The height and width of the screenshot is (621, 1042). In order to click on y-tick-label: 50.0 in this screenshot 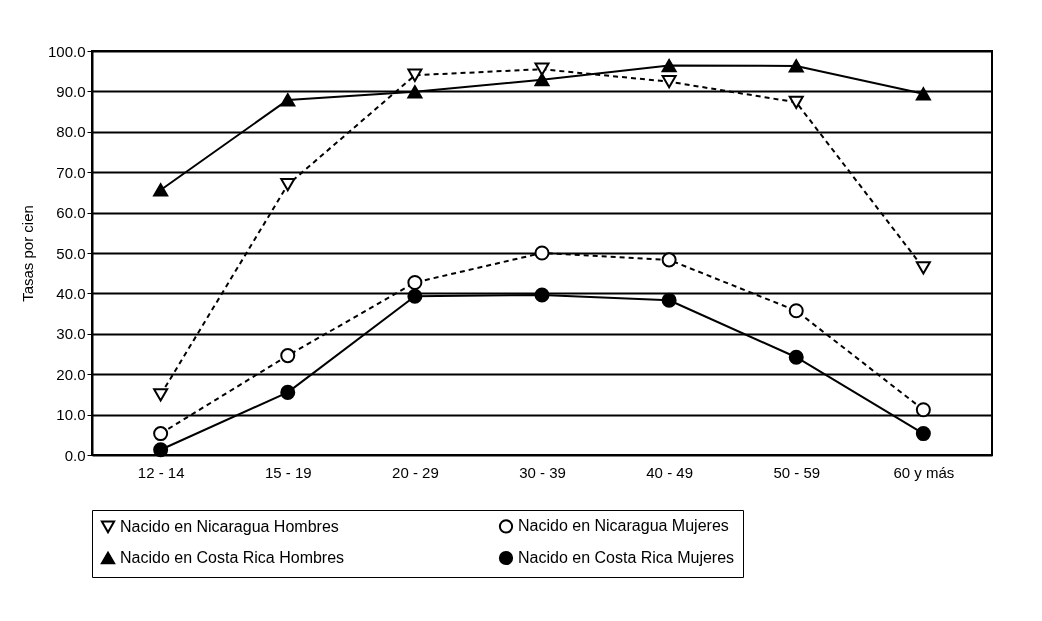, I will do `click(71, 253)`.